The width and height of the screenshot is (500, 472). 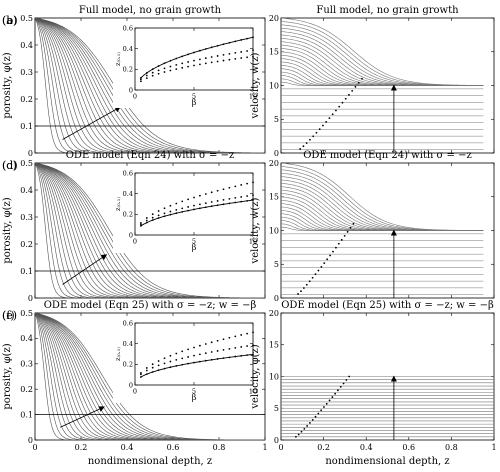 I want to click on panel-label-d: (d), so click(x=10, y=165).